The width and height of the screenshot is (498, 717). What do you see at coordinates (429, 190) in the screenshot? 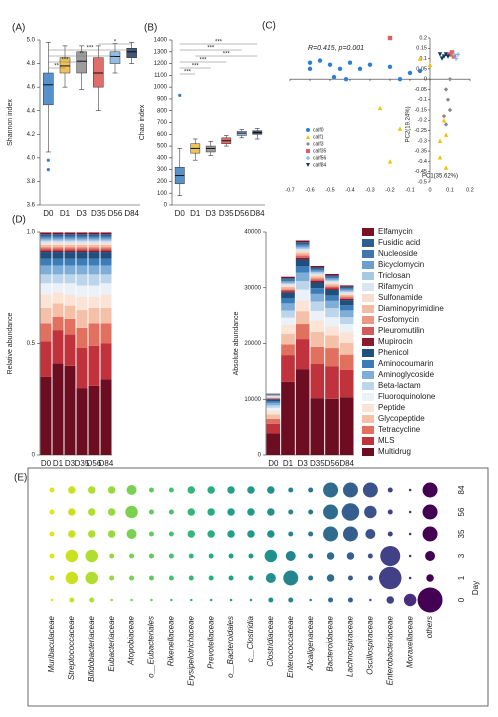
I see `x-tick-label: 0` at bounding box center [429, 190].